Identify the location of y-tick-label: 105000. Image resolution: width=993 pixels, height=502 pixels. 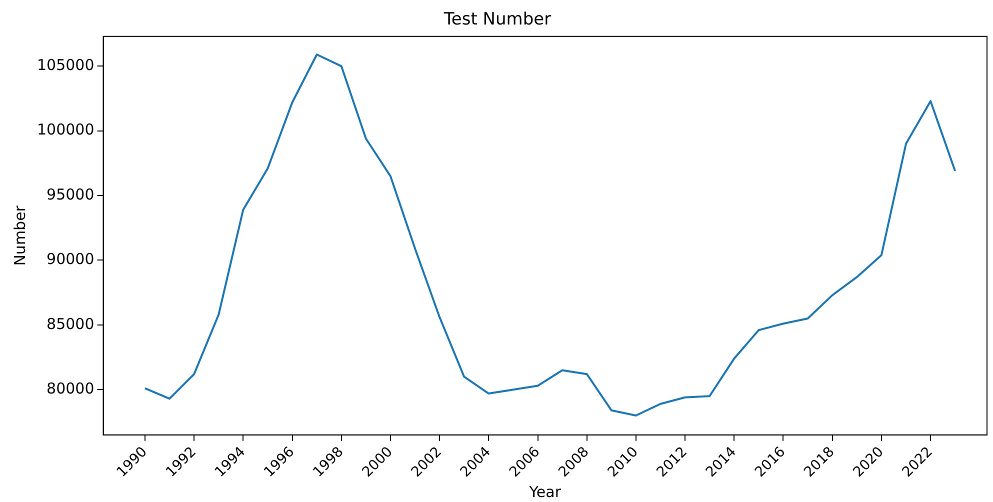
(65, 65).